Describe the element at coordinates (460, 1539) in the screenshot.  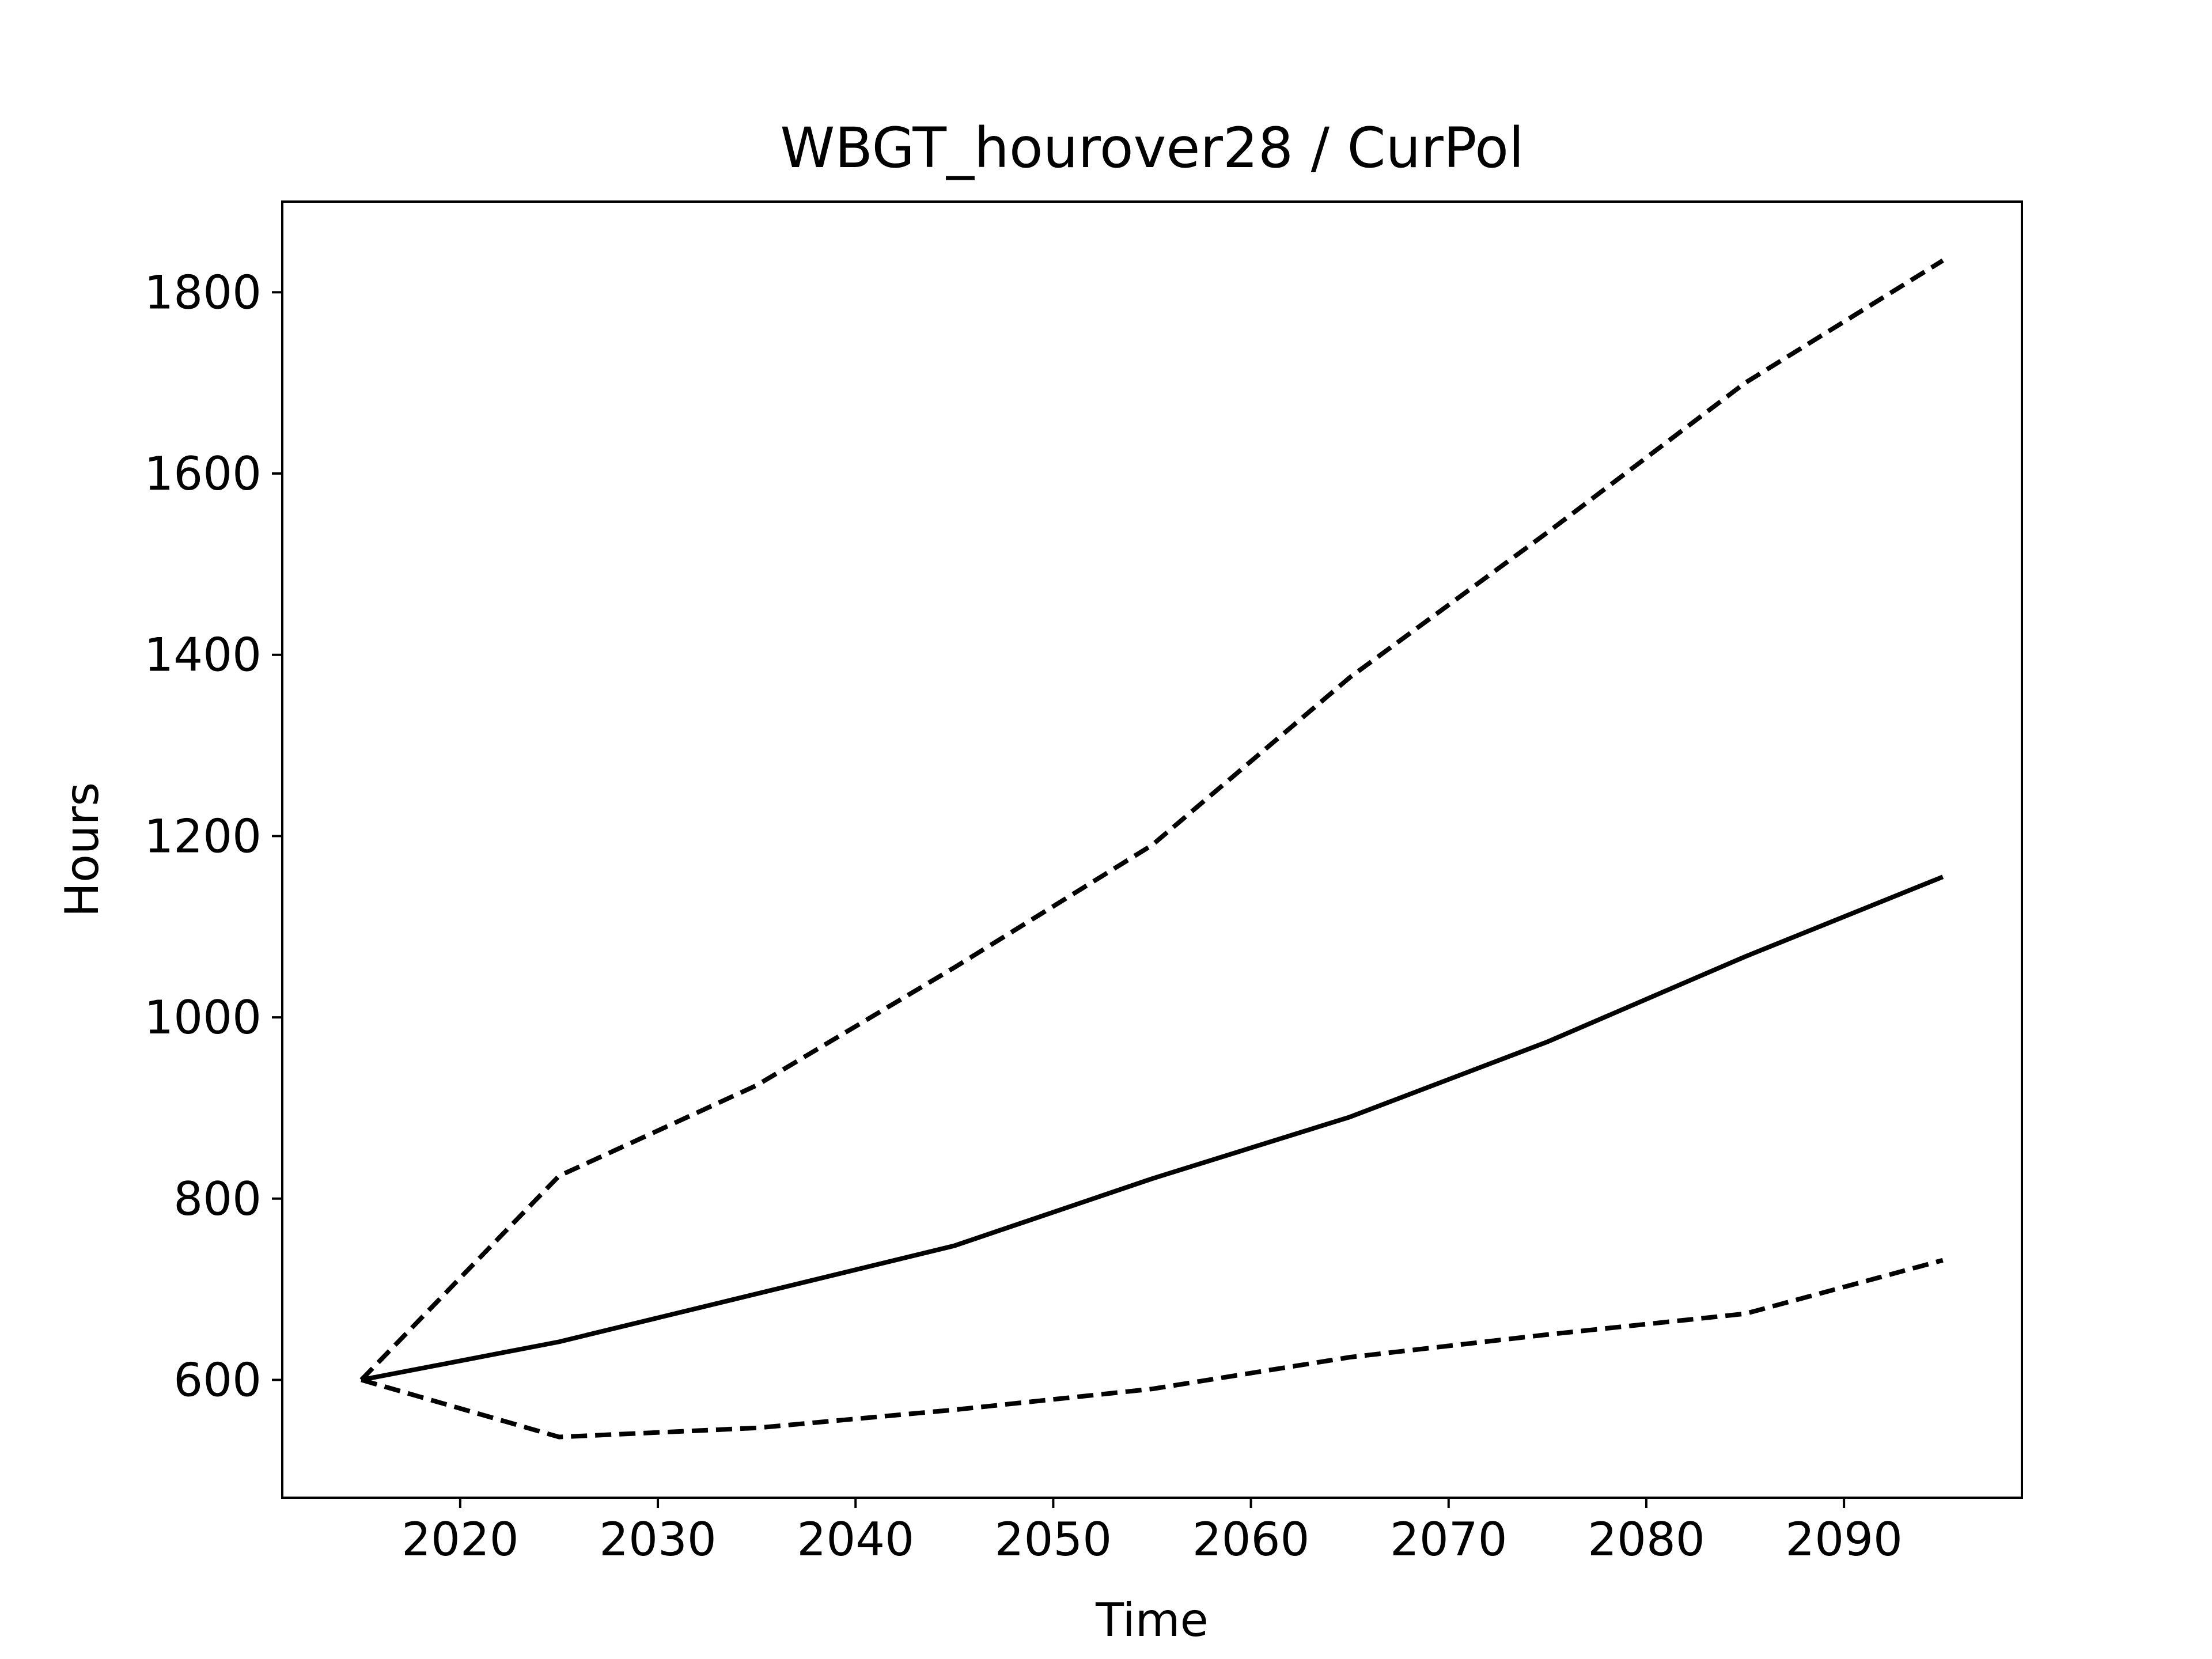
I see `x-tick-label: 2020` at that location.